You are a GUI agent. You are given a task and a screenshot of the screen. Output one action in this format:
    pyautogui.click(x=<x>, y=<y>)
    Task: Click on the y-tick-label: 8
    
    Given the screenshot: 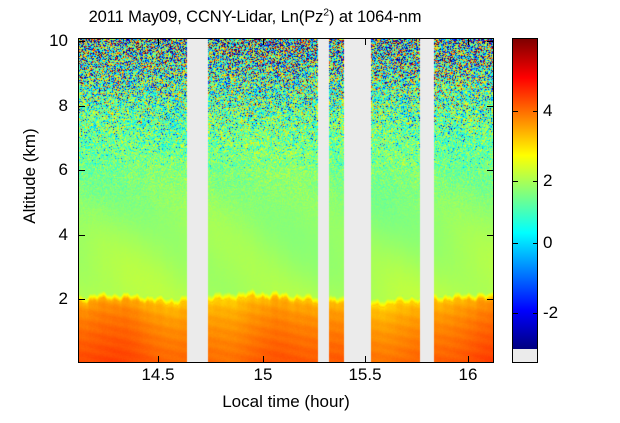 What is the action you would take?
    pyautogui.click(x=63, y=105)
    